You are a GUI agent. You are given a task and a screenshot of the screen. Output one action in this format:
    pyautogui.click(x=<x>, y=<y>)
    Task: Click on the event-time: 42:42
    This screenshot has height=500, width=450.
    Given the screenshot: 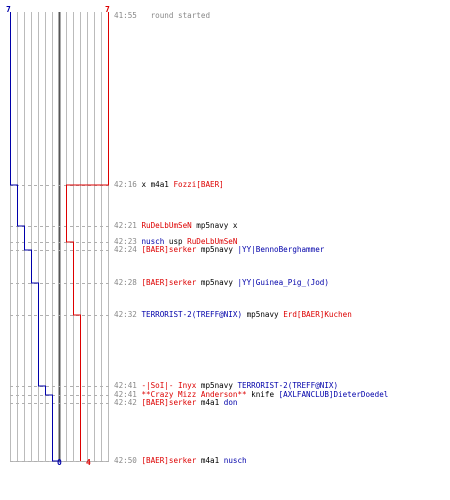 What is the action you would take?
    pyautogui.click(x=128, y=402)
    